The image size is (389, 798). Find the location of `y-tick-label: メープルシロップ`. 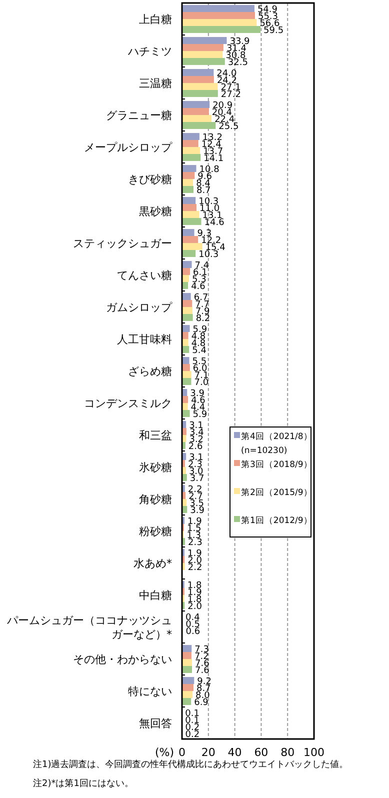

y-tick-label: メープルシロップ is located at coordinates (128, 147).